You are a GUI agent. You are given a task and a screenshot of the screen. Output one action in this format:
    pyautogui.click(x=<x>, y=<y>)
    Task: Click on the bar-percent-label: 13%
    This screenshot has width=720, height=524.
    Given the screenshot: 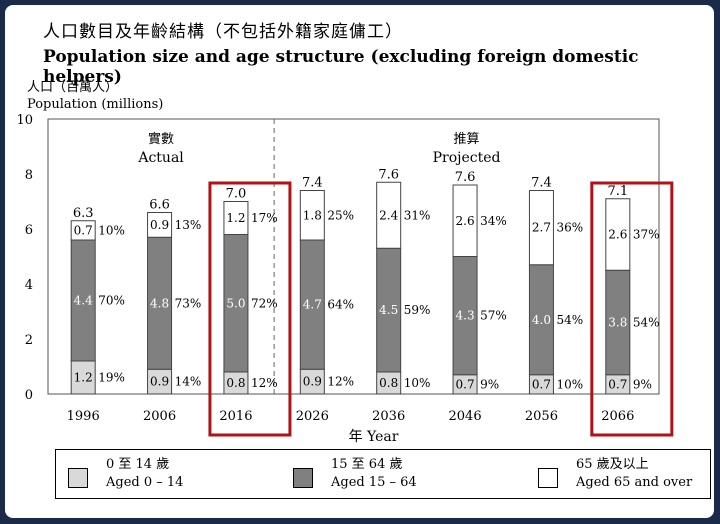 What is the action you would take?
    pyautogui.click(x=188, y=225)
    